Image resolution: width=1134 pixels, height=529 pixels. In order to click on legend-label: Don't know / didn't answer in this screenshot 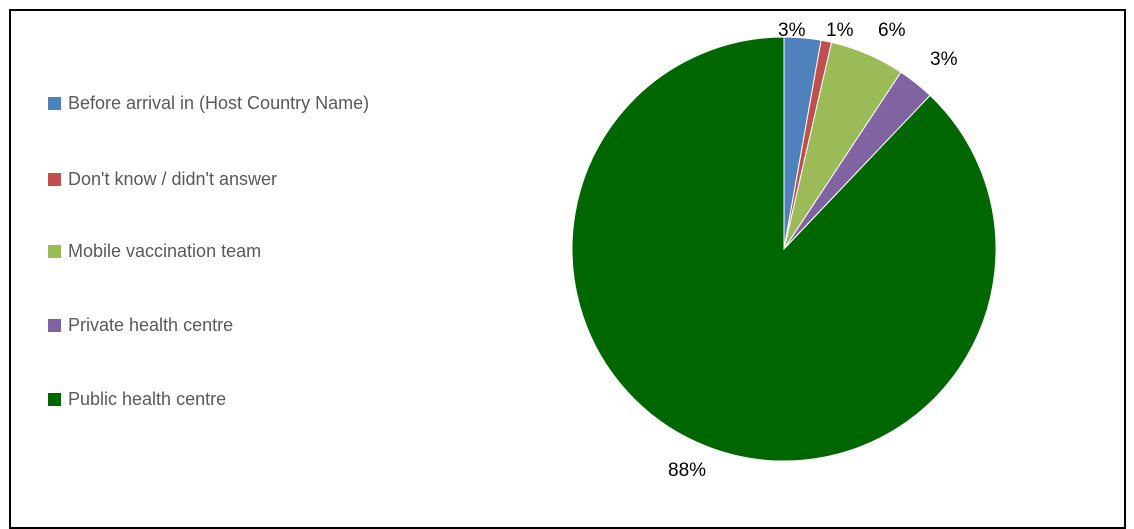, I will do `click(172, 178)`.